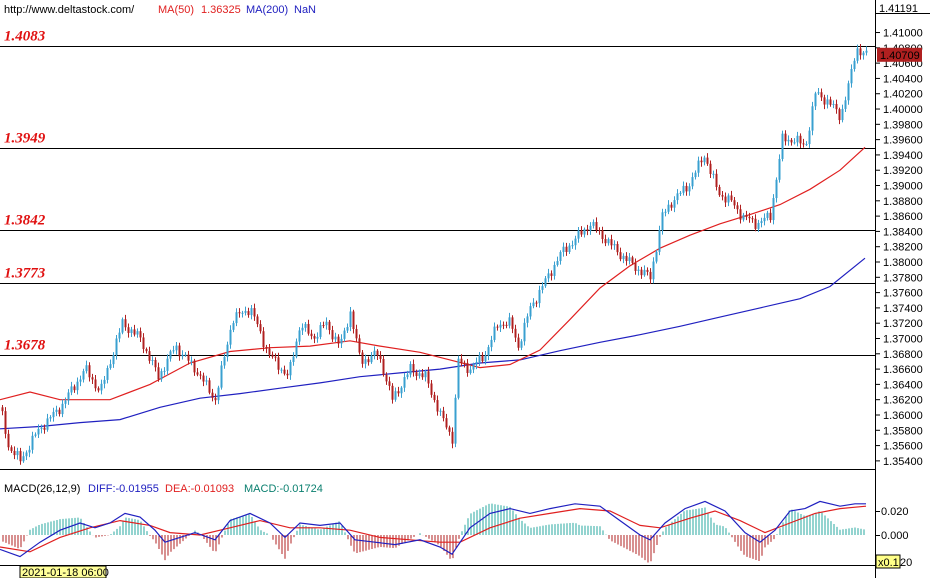 The height and width of the screenshot is (578, 930). I want to click on price-tick-label: 1.36800, so click(903, 355).